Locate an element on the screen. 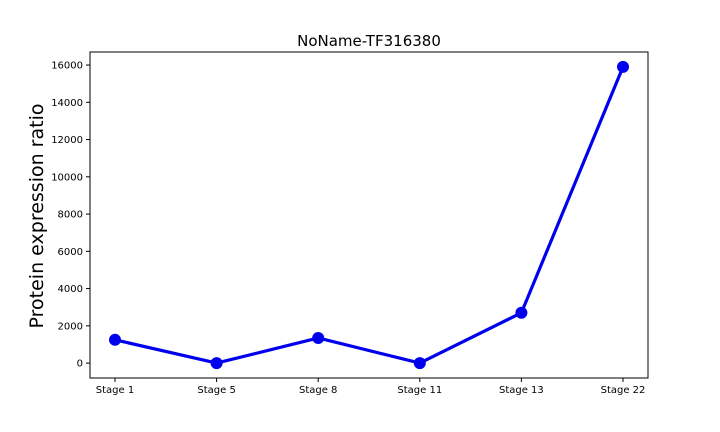  y-tick-label: 10000 is located at coordinates (67, 177).